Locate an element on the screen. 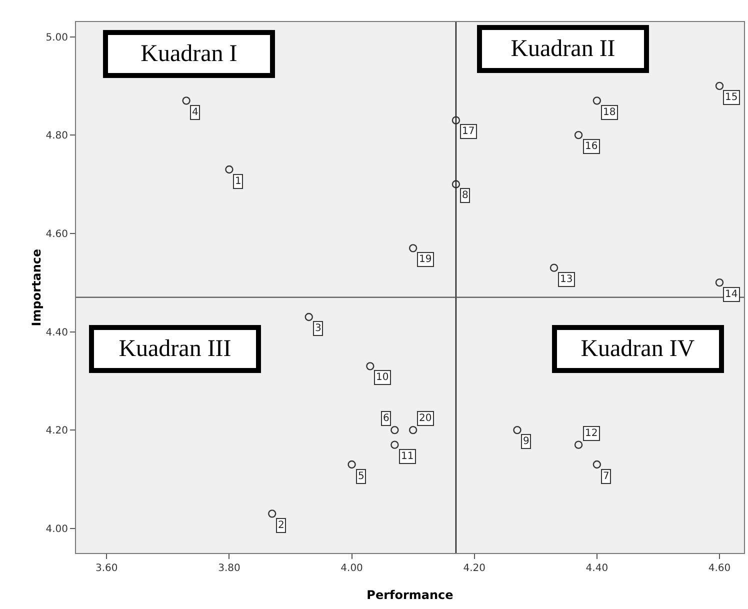 Image resolution: width=748 pixels, height=609 pixels. y-tick-label: 4.40 is located at coordinates (57, 332).